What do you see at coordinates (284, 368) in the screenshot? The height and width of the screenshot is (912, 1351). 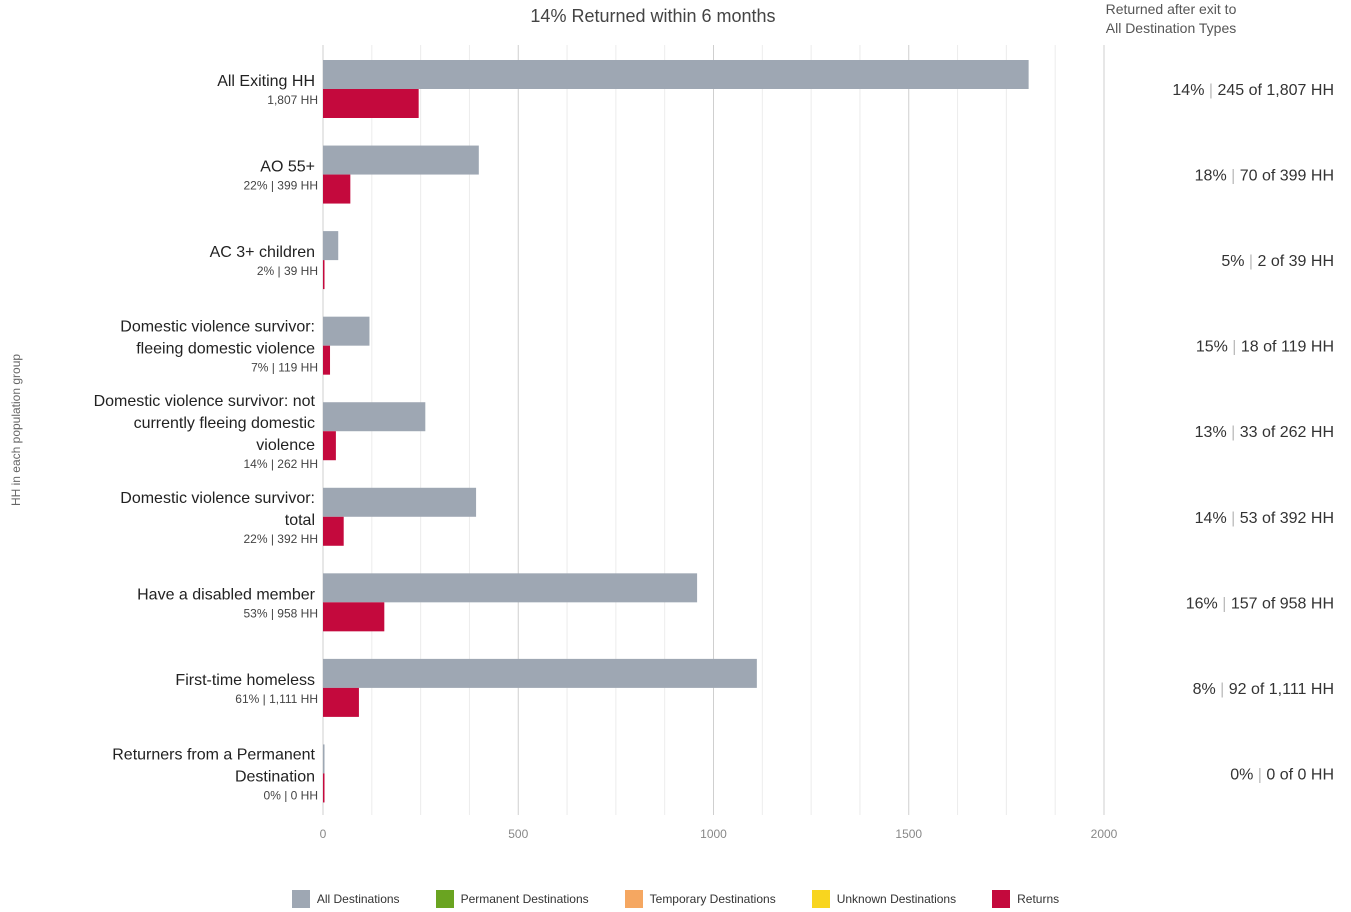 I see `category-count: 7% | 119 HH` at bounding box center [284, 368].